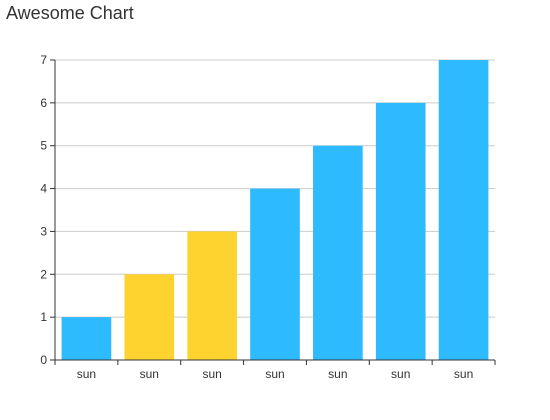 The width and height of the screenshot is (550, 420). Describe the element at coordinates (43, 317) in the screenshot. I see `y-tick-label: 1` at that location.